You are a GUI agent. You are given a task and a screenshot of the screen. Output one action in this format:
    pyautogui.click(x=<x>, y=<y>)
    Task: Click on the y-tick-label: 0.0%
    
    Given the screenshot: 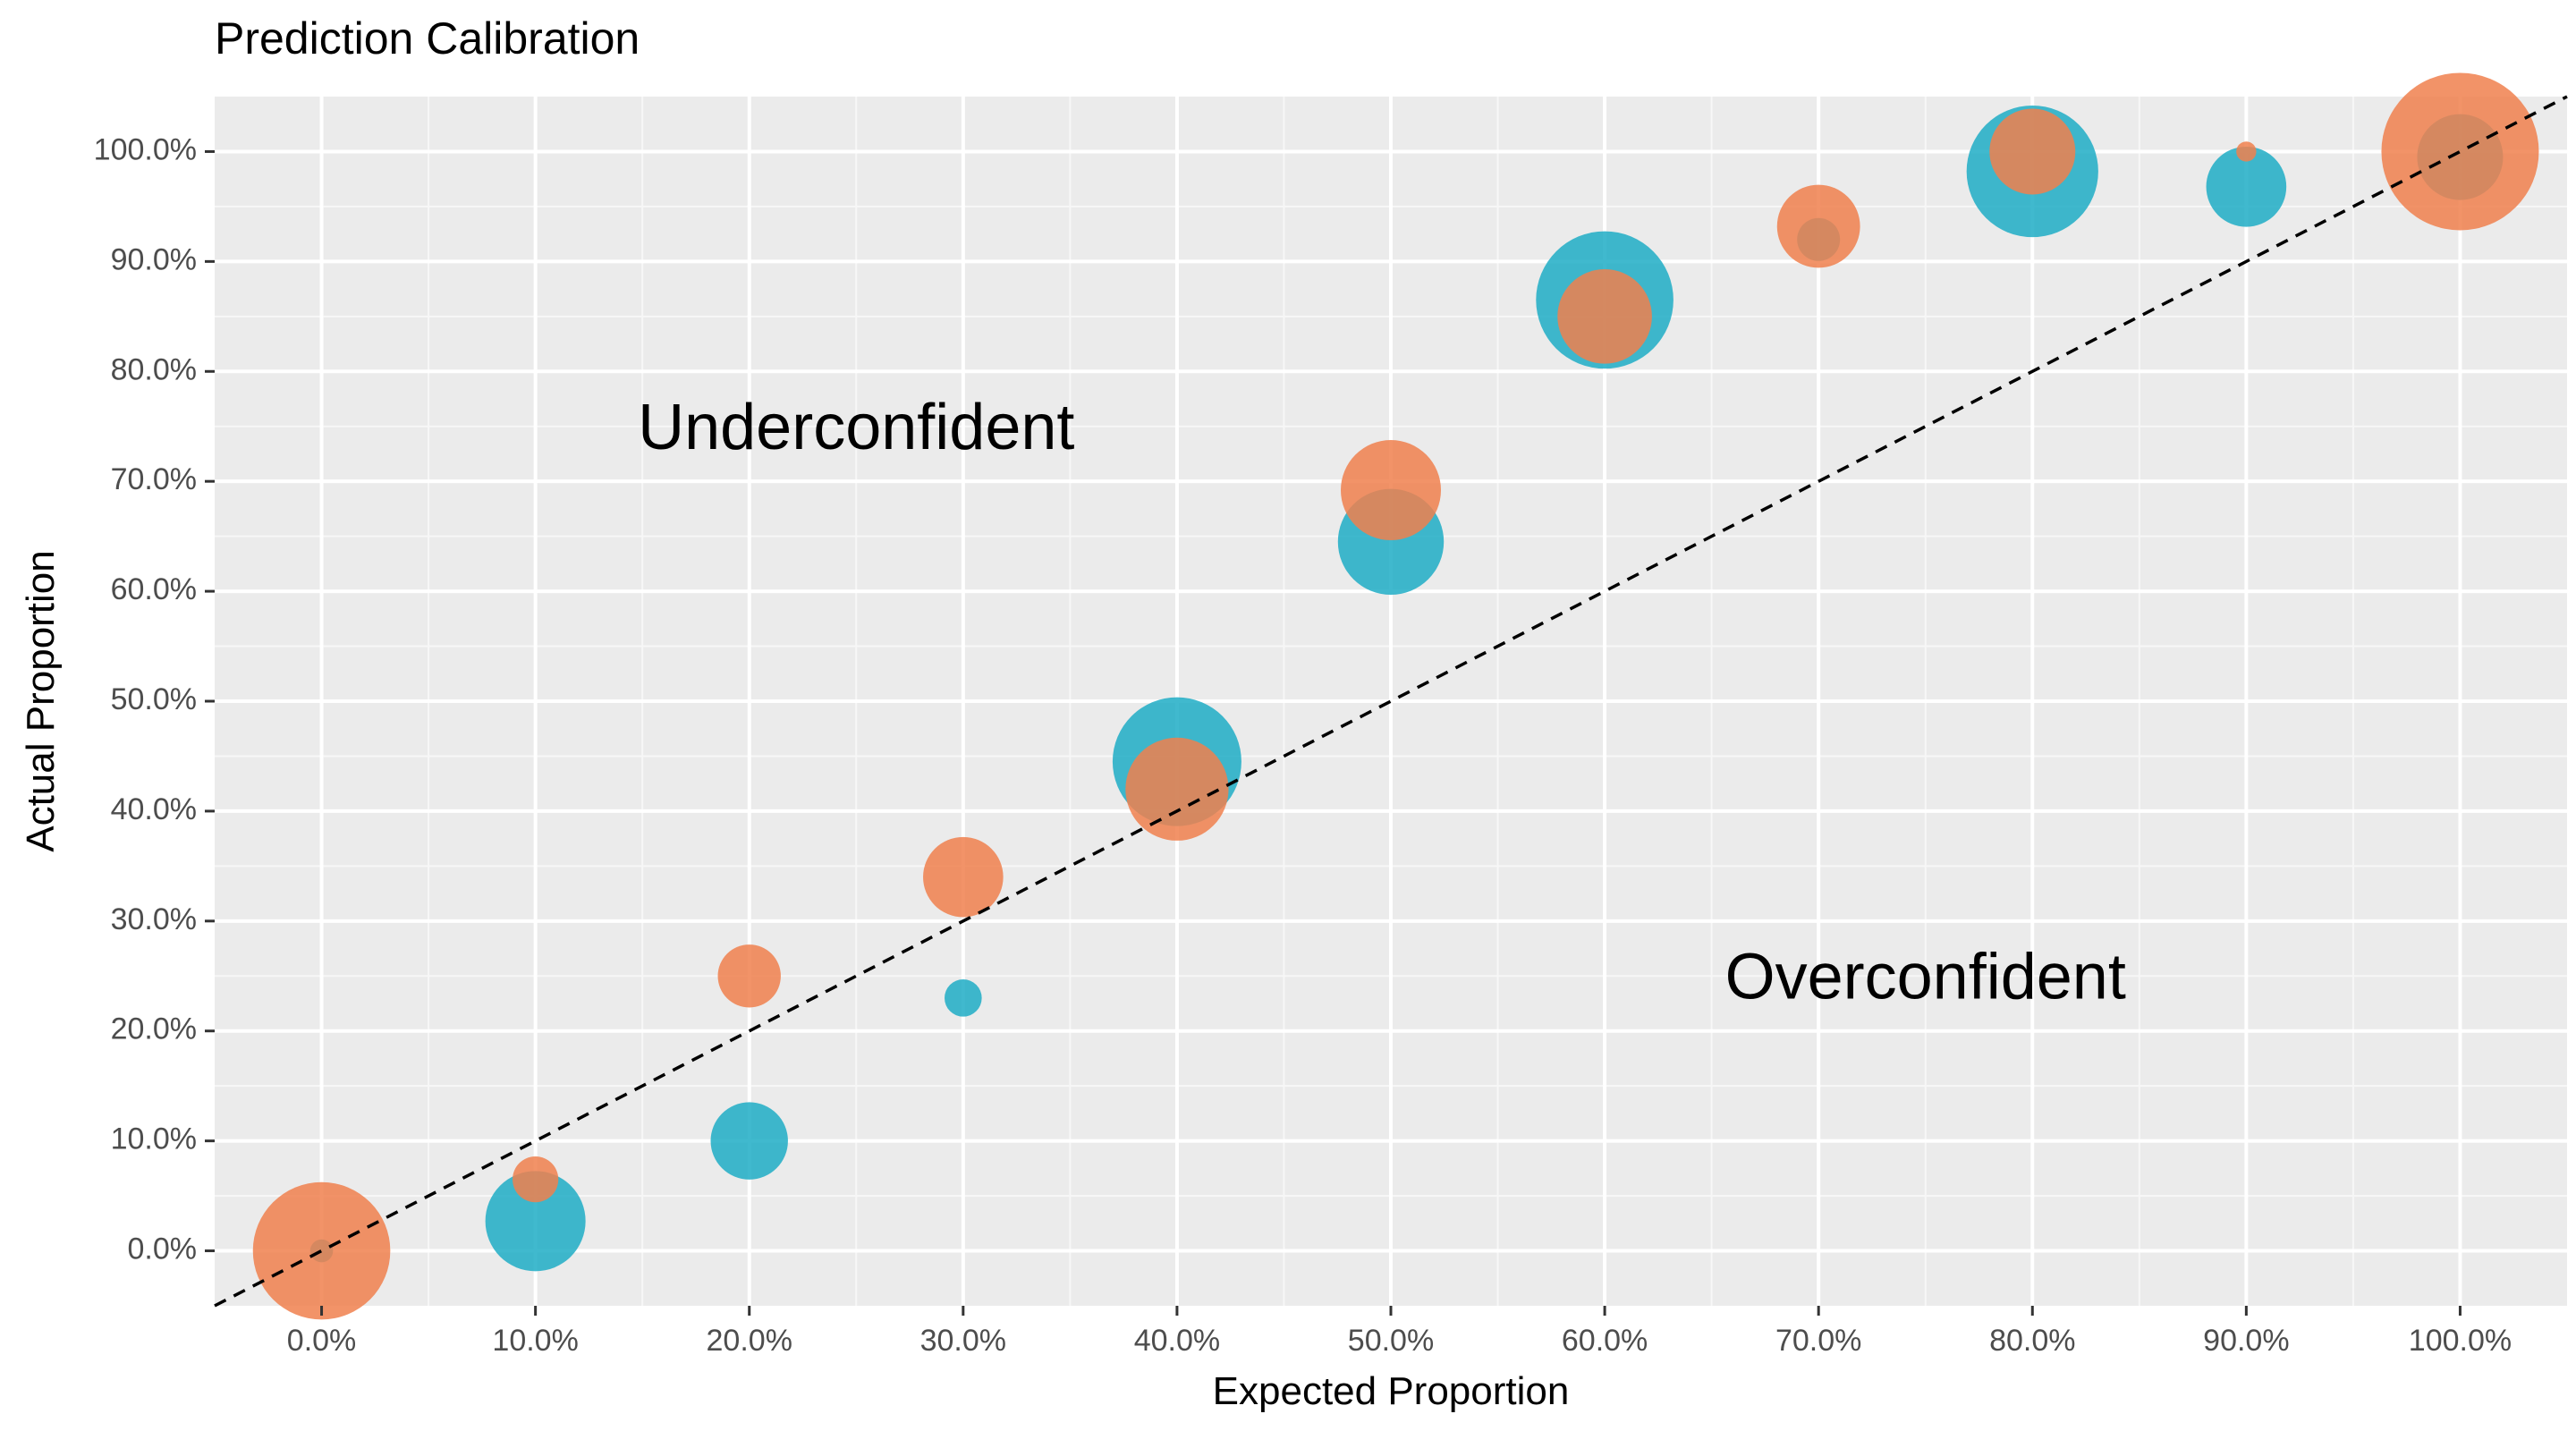 What is the action you would take?
    pyautogui.click(x=163, y=1249)
    